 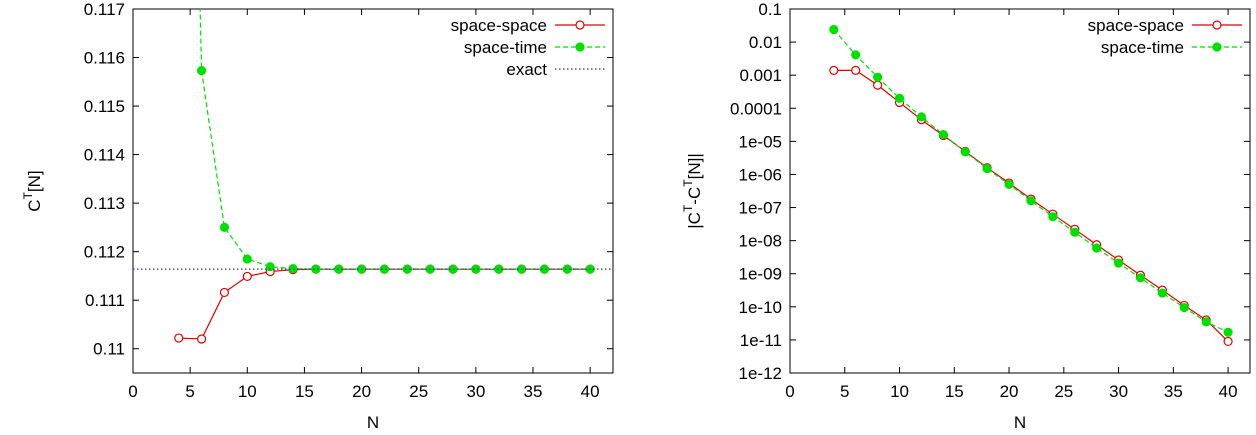 I want to click on chart0-legend: space-space space-time exact, so click(x=528, y=47).